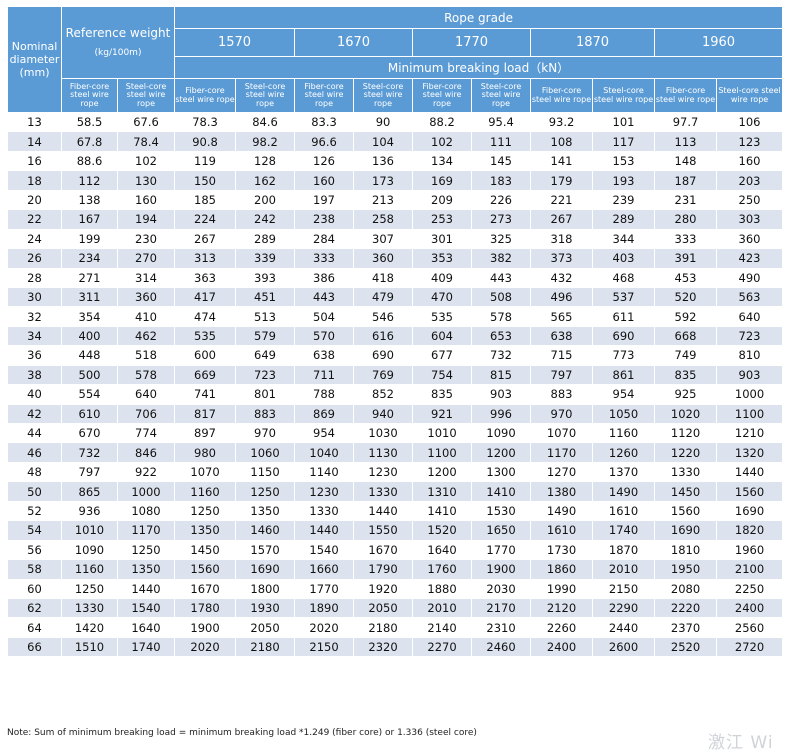 This screenshot has width=804, height=753. Describe the element at coordinates (686, 452) in the screenshot. I see `value-cell: 1220` at that location.